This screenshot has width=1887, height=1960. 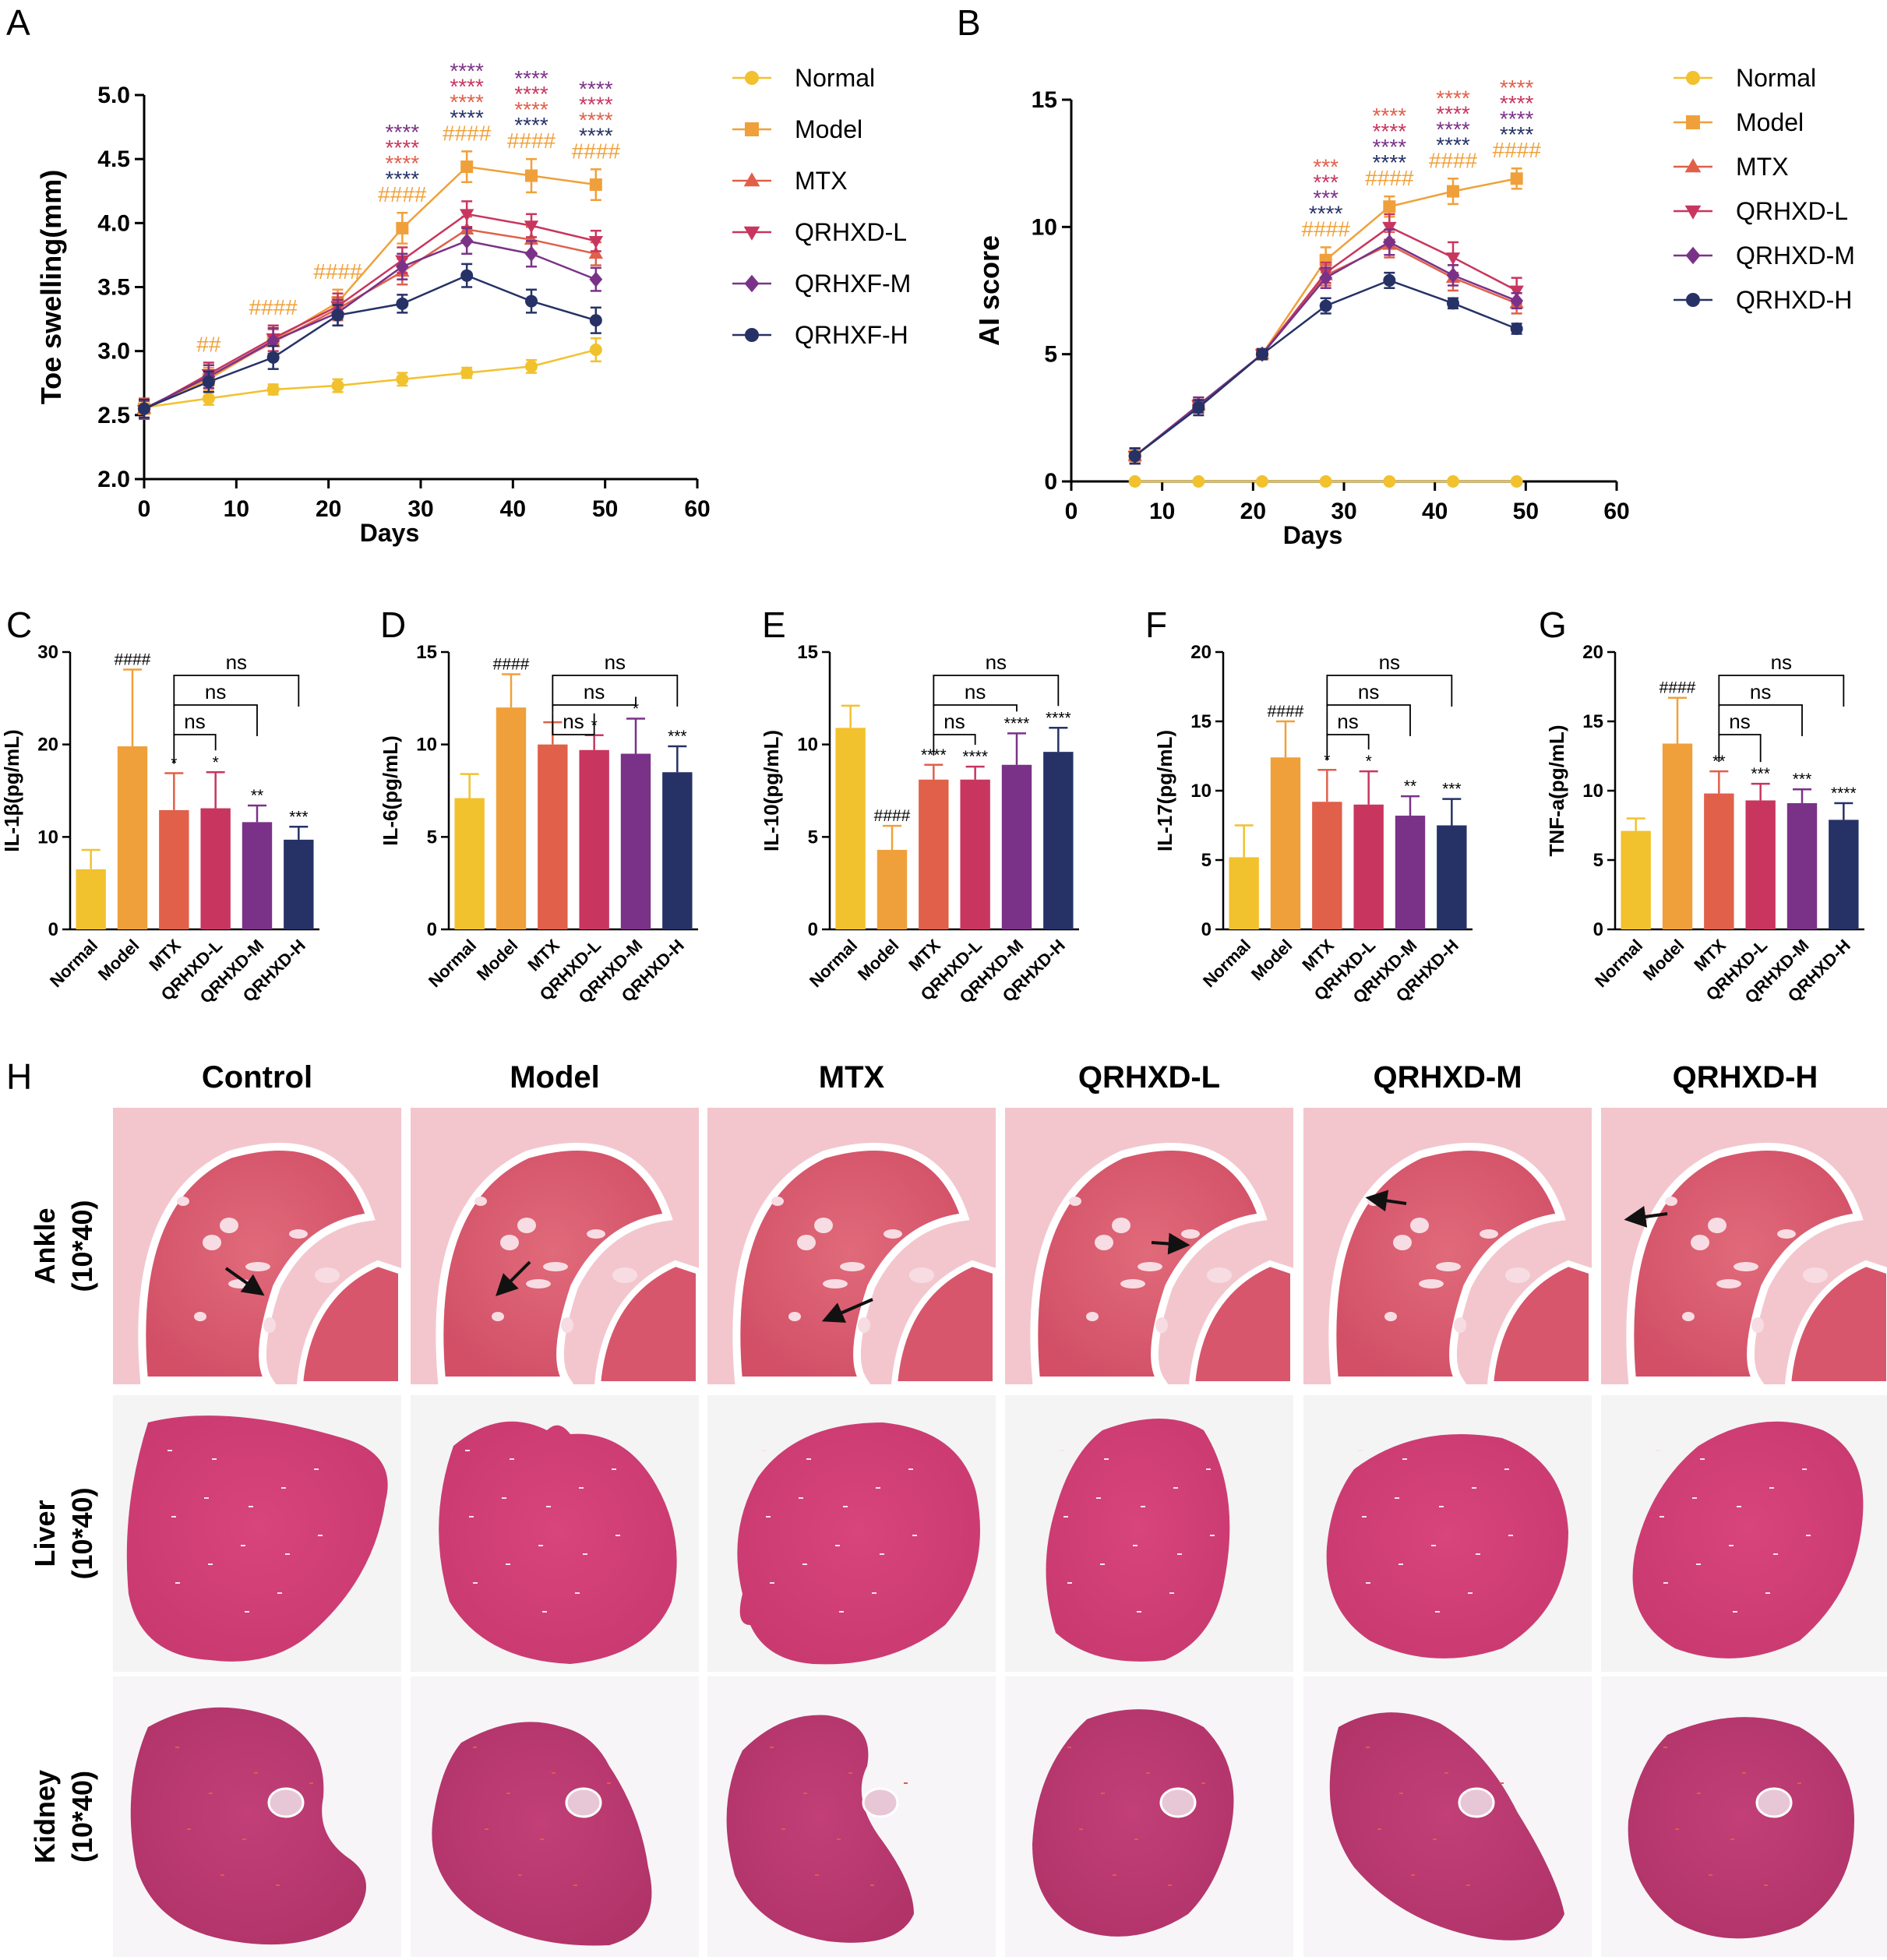 What do you see at coordinates (19, 1076) in the screenshot?
I see `panel-letter: H` at bounding box center [19, 1076].